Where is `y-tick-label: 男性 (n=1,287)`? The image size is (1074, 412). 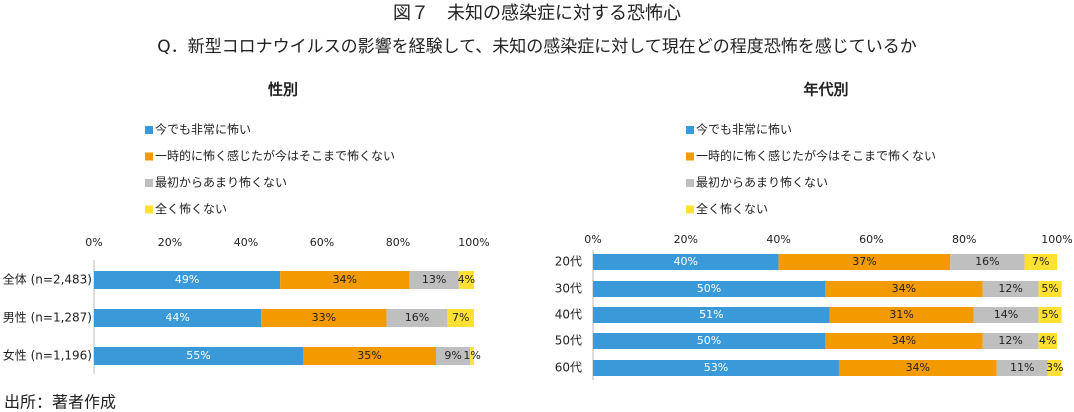 y-tick-label: 男性 (n=1,287) is located at coordinates (47, 318).